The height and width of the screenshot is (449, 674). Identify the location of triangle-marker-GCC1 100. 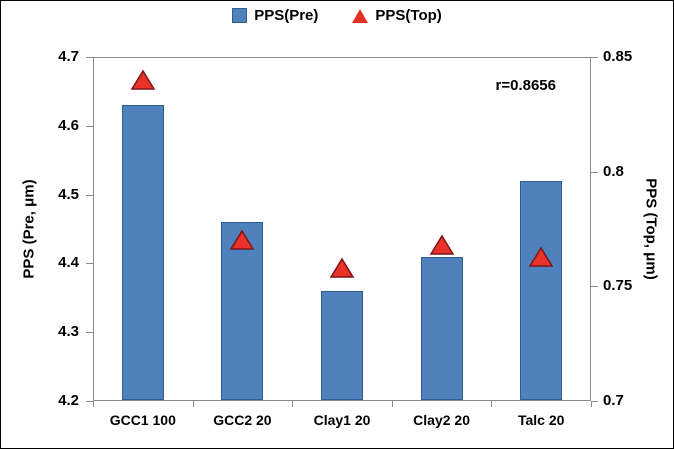
(143, 79).